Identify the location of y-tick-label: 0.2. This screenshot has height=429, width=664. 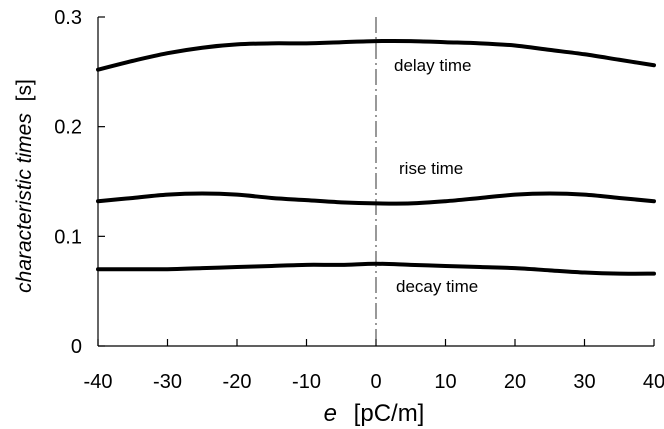
(68, 128).